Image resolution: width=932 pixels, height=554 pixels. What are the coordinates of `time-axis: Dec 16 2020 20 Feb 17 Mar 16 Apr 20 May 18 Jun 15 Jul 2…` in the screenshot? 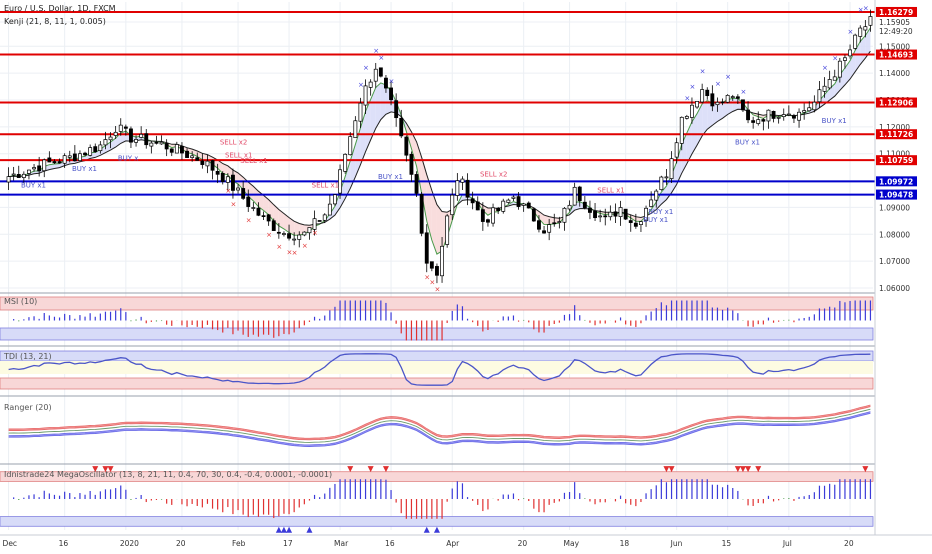 It's located at (466, 541).